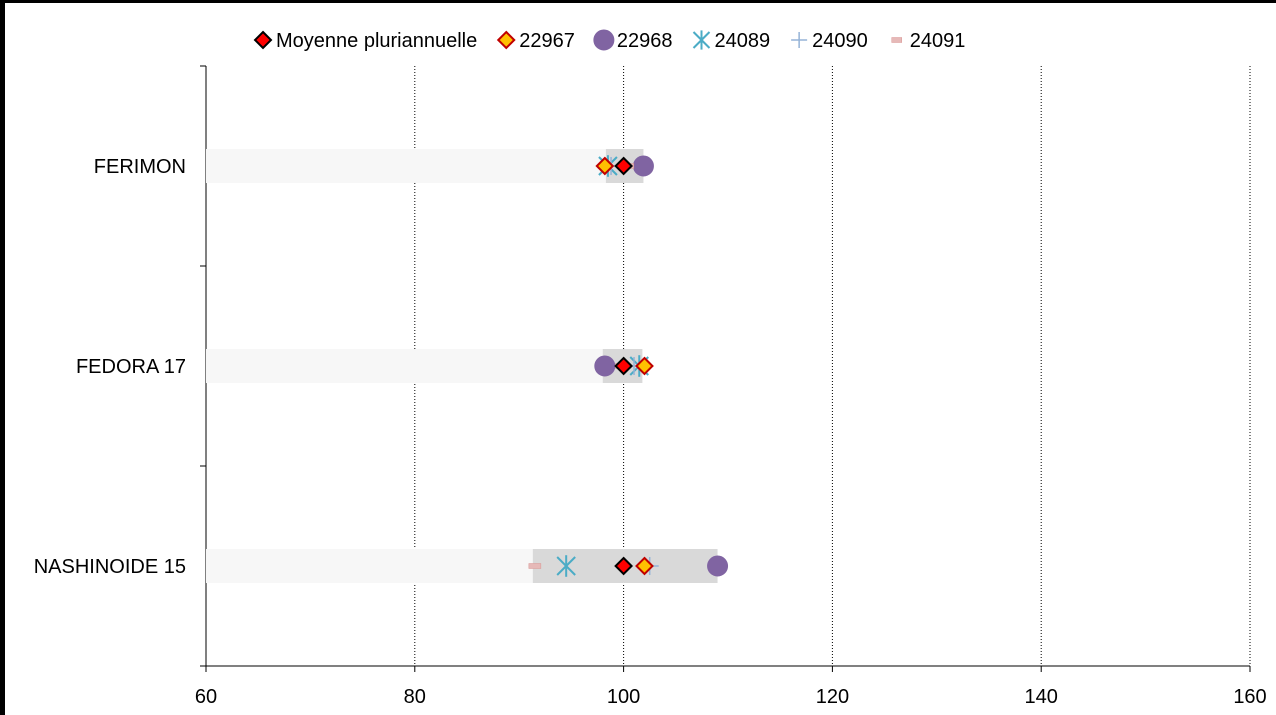  I want to click on legend-label-moyenne-pluriannuelle: Moyenne pluriannuelle, so click(376, 41).